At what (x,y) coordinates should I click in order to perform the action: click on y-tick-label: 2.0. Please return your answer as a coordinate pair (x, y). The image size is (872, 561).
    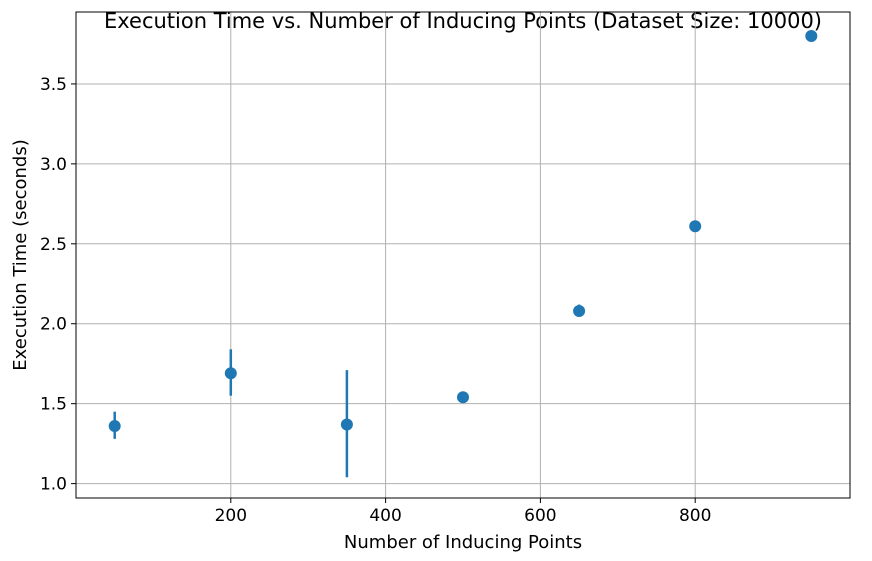
    Looking at the image, I should click on (53, 325).